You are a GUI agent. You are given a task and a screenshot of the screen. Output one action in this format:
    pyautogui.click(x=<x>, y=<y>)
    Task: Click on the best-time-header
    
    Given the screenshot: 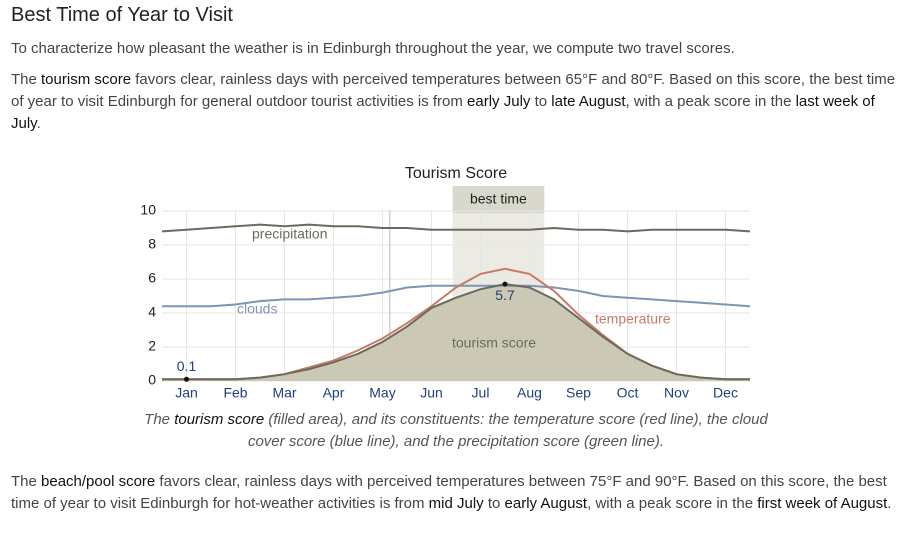 What is the action you would take?
    pyautogui.click(x=498, y=199)
    